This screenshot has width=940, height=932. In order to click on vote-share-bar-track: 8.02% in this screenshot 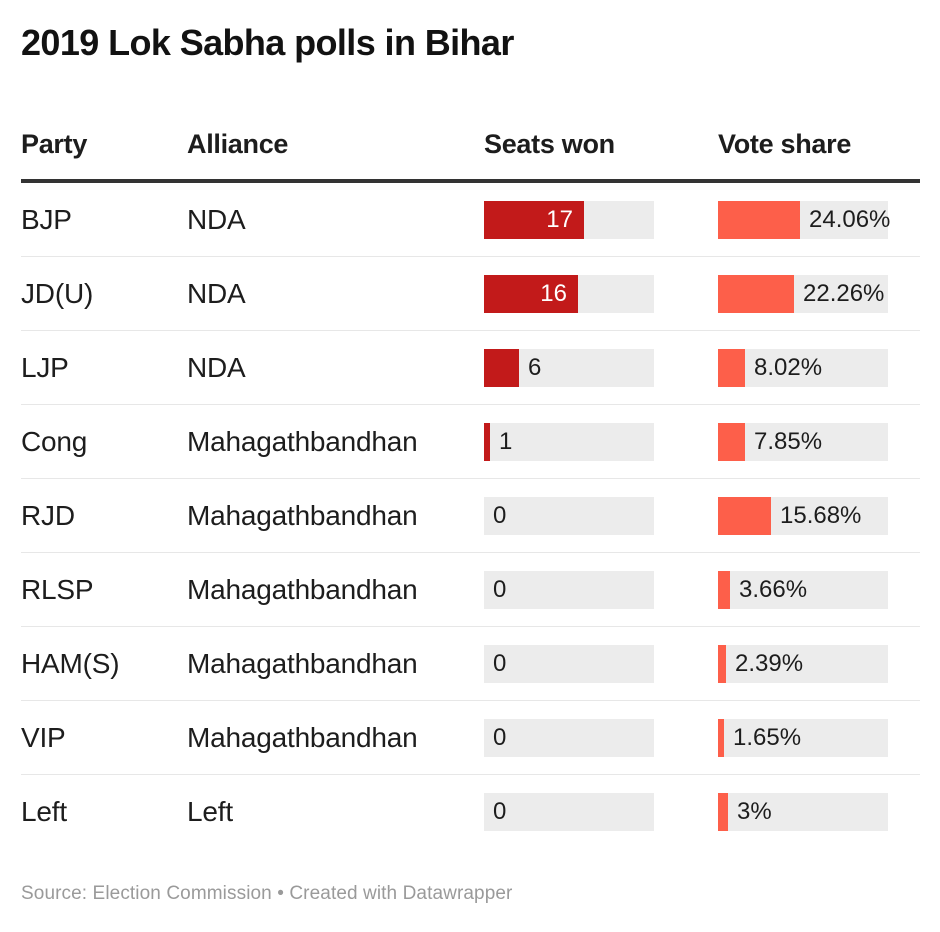, I will do `click(803, 367)`.